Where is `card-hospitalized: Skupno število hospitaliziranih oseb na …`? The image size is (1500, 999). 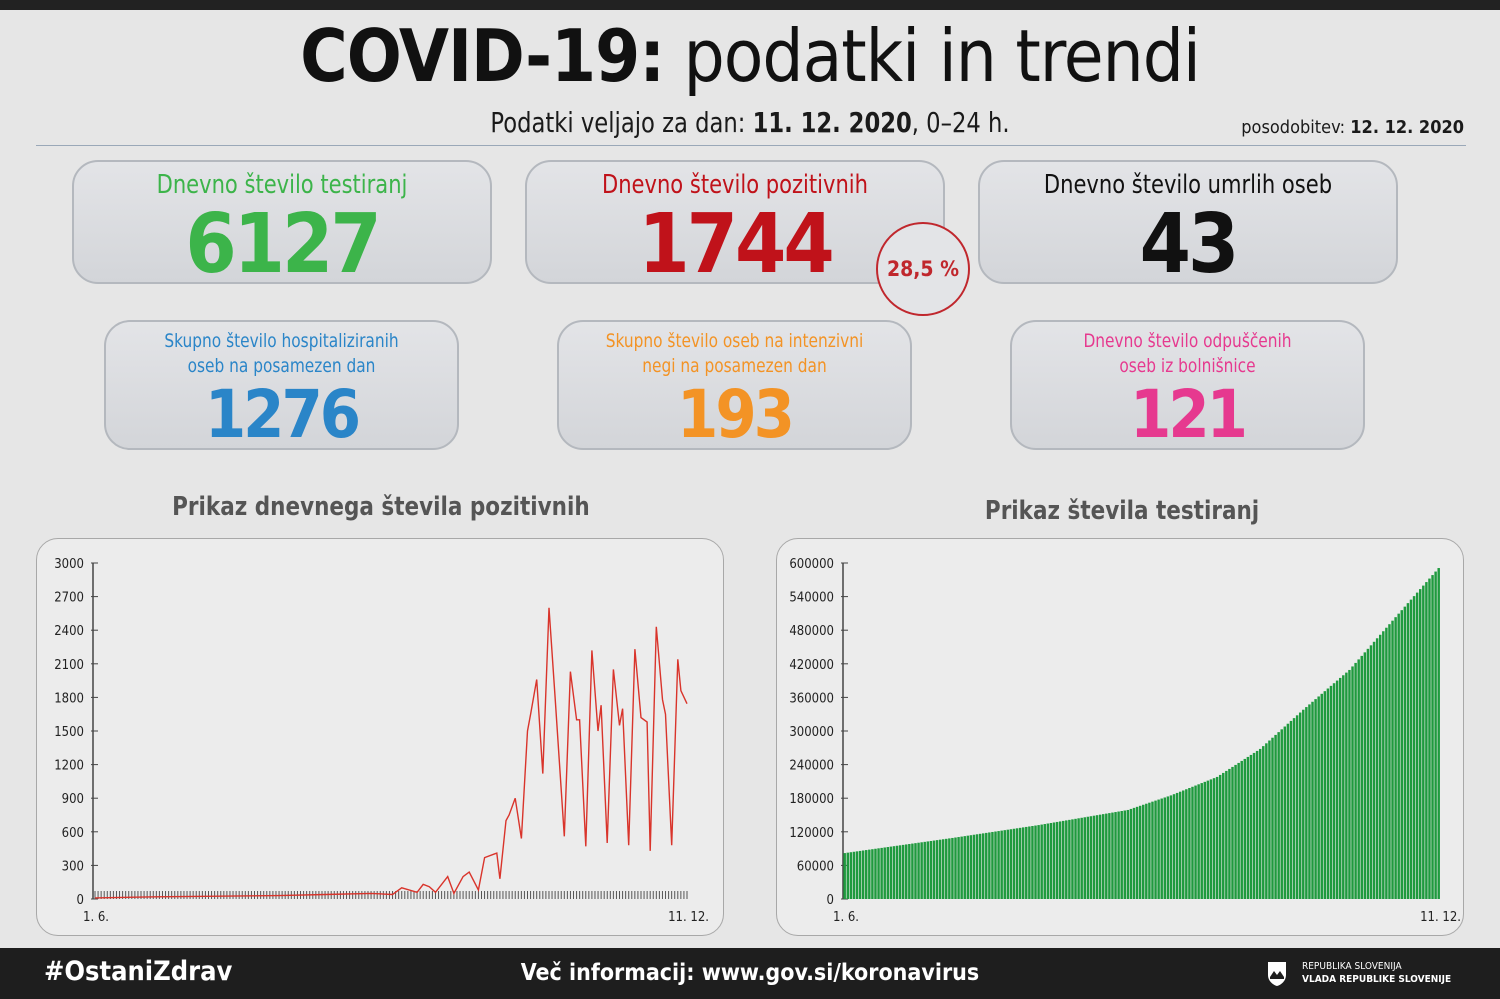
card-hospitalized: Skupno število hospitaliziranih oseb na … is located at coordinates (281, 386).